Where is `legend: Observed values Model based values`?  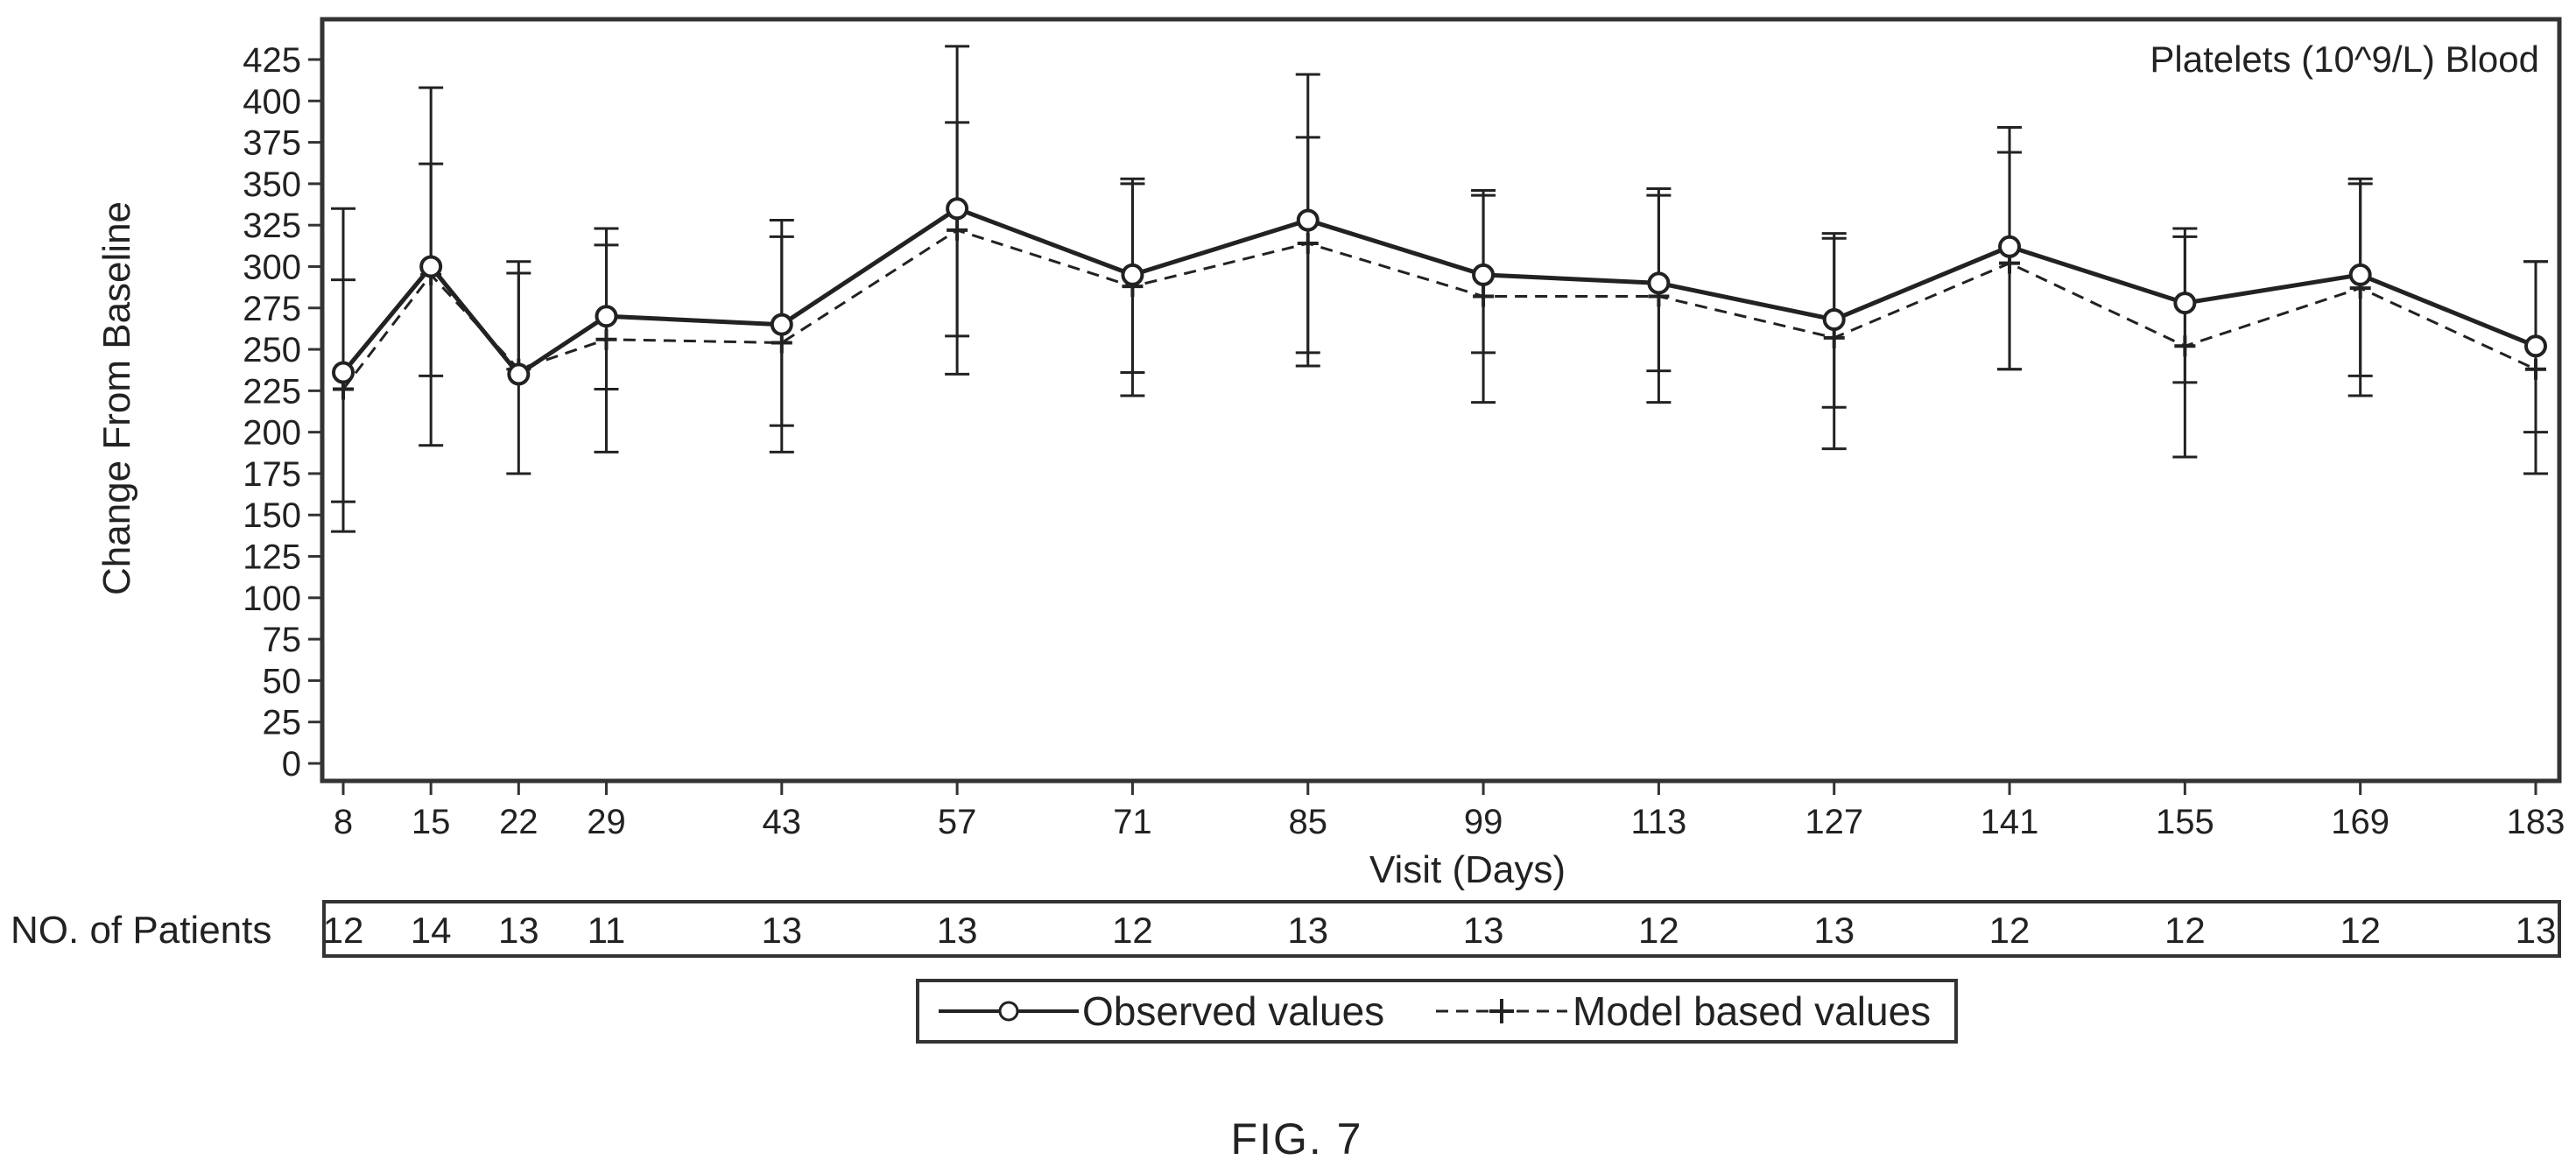 legend: Observed values Model based values is located at coordinates (1437, 1011).